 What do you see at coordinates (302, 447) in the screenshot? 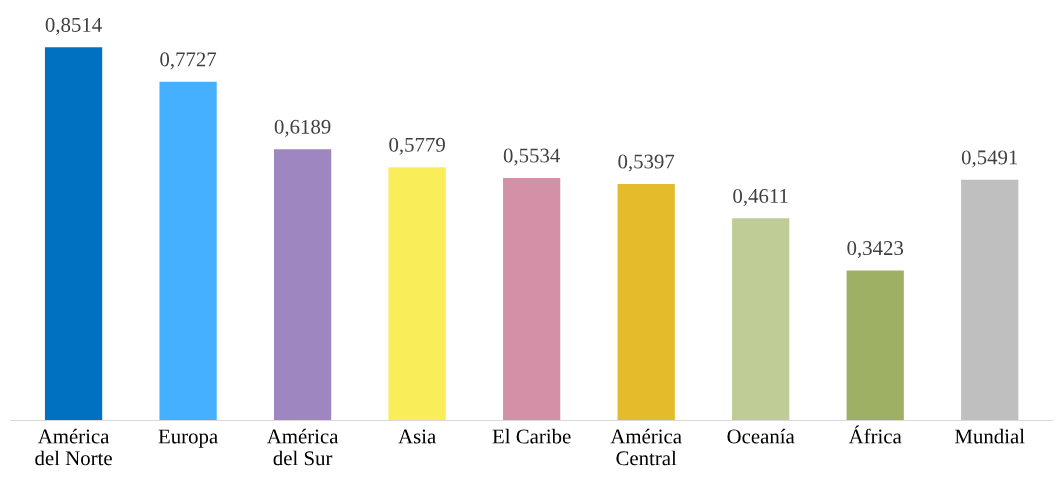
I see `x-tick-label: América del Sur` at bounding box center [302, 447].